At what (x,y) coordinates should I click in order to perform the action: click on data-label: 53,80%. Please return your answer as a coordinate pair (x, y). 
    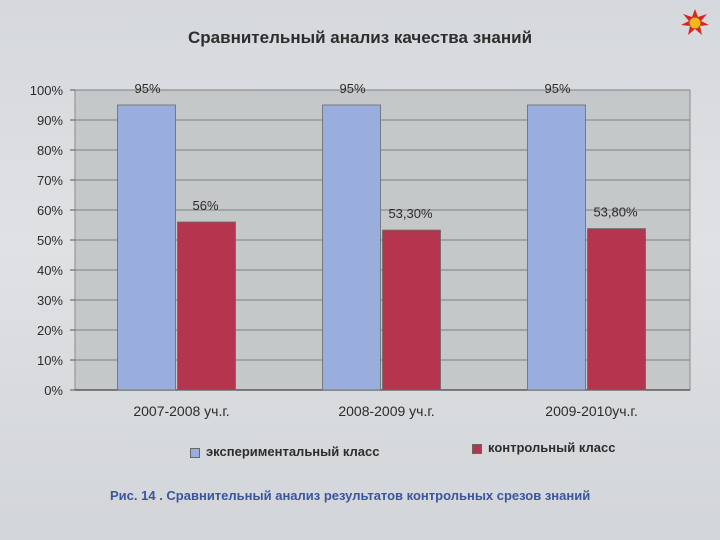
    Looking at the image, I should click on (615, 212).